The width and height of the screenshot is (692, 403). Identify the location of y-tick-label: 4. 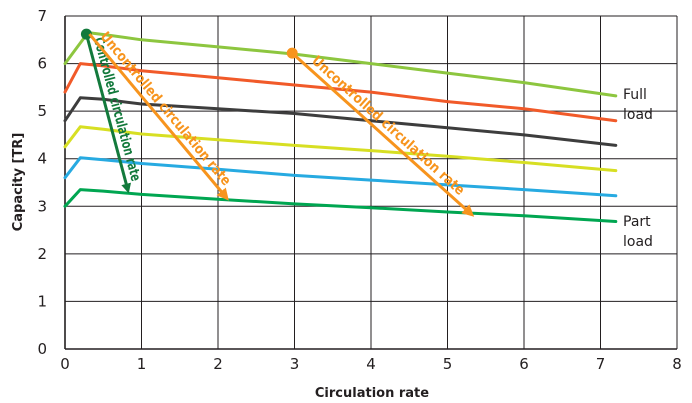
(42, 159).